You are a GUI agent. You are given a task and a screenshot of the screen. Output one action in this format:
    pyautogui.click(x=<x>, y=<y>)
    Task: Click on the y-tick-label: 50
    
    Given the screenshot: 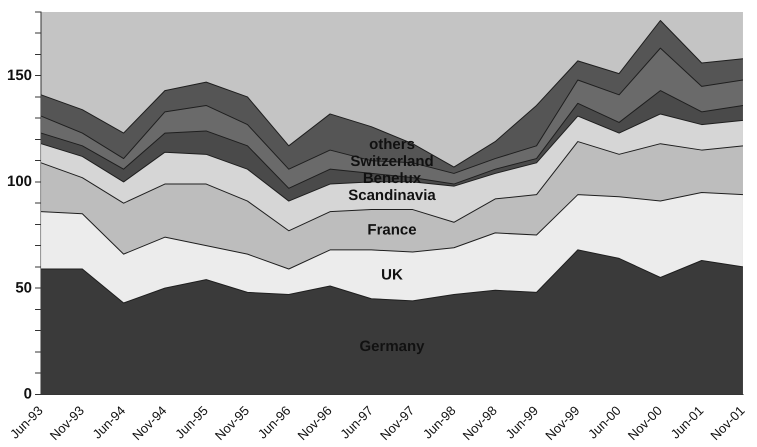 What is the action you would take?
    pyautogui.click(x=23, y=287)
    